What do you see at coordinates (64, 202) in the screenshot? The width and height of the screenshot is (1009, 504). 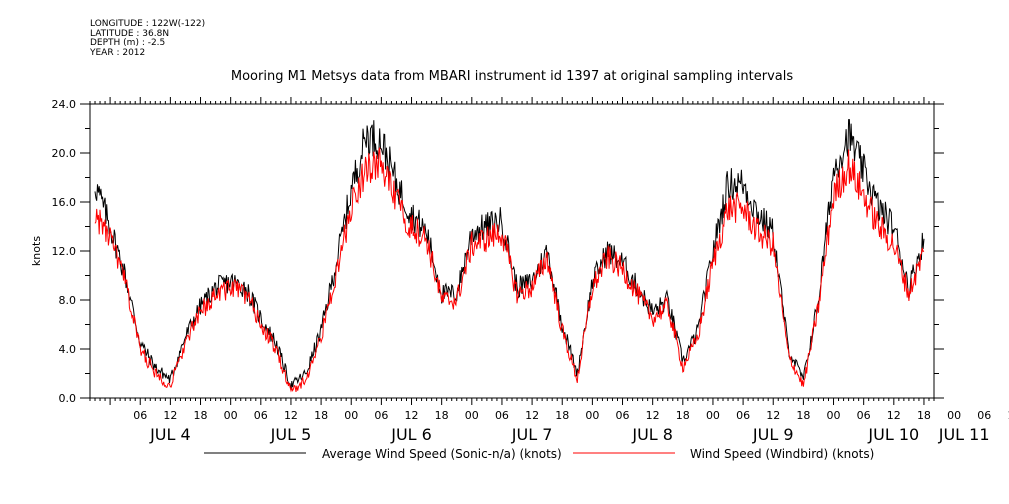 I see `y-tick-label: 16.0` at bounding box center [64, 202].